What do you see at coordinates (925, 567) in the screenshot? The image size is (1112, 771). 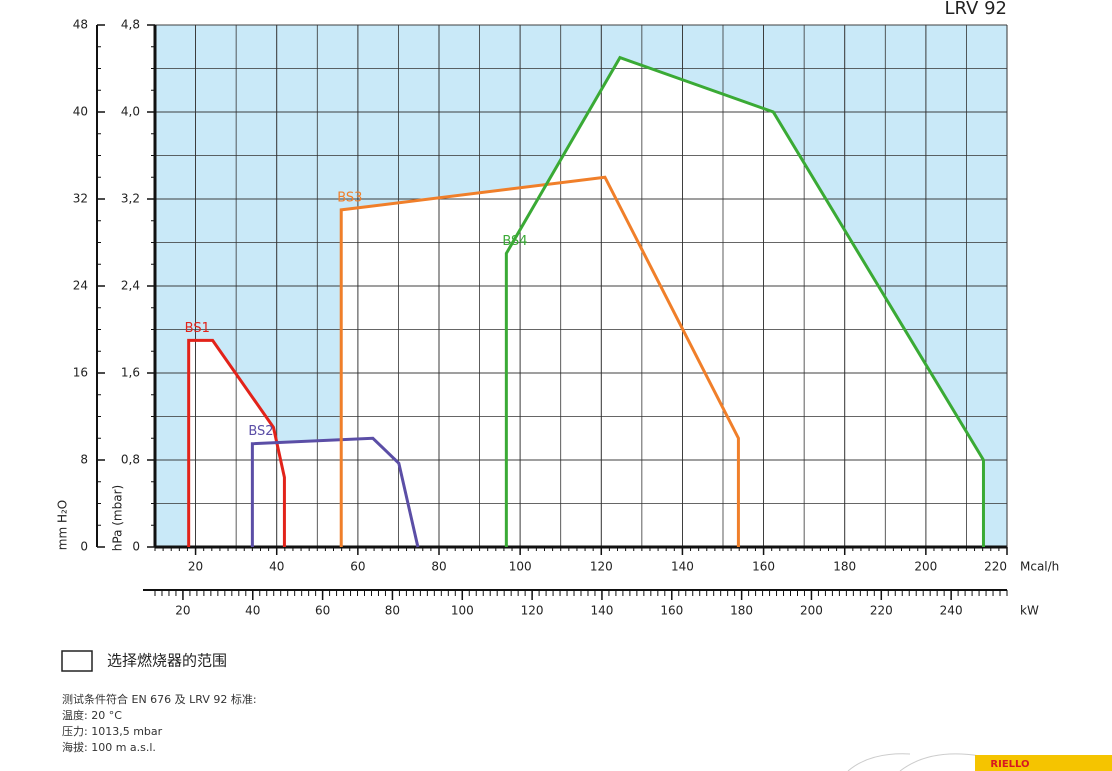 I see `x-tick-label: 200` at bounding box center [925, 567].